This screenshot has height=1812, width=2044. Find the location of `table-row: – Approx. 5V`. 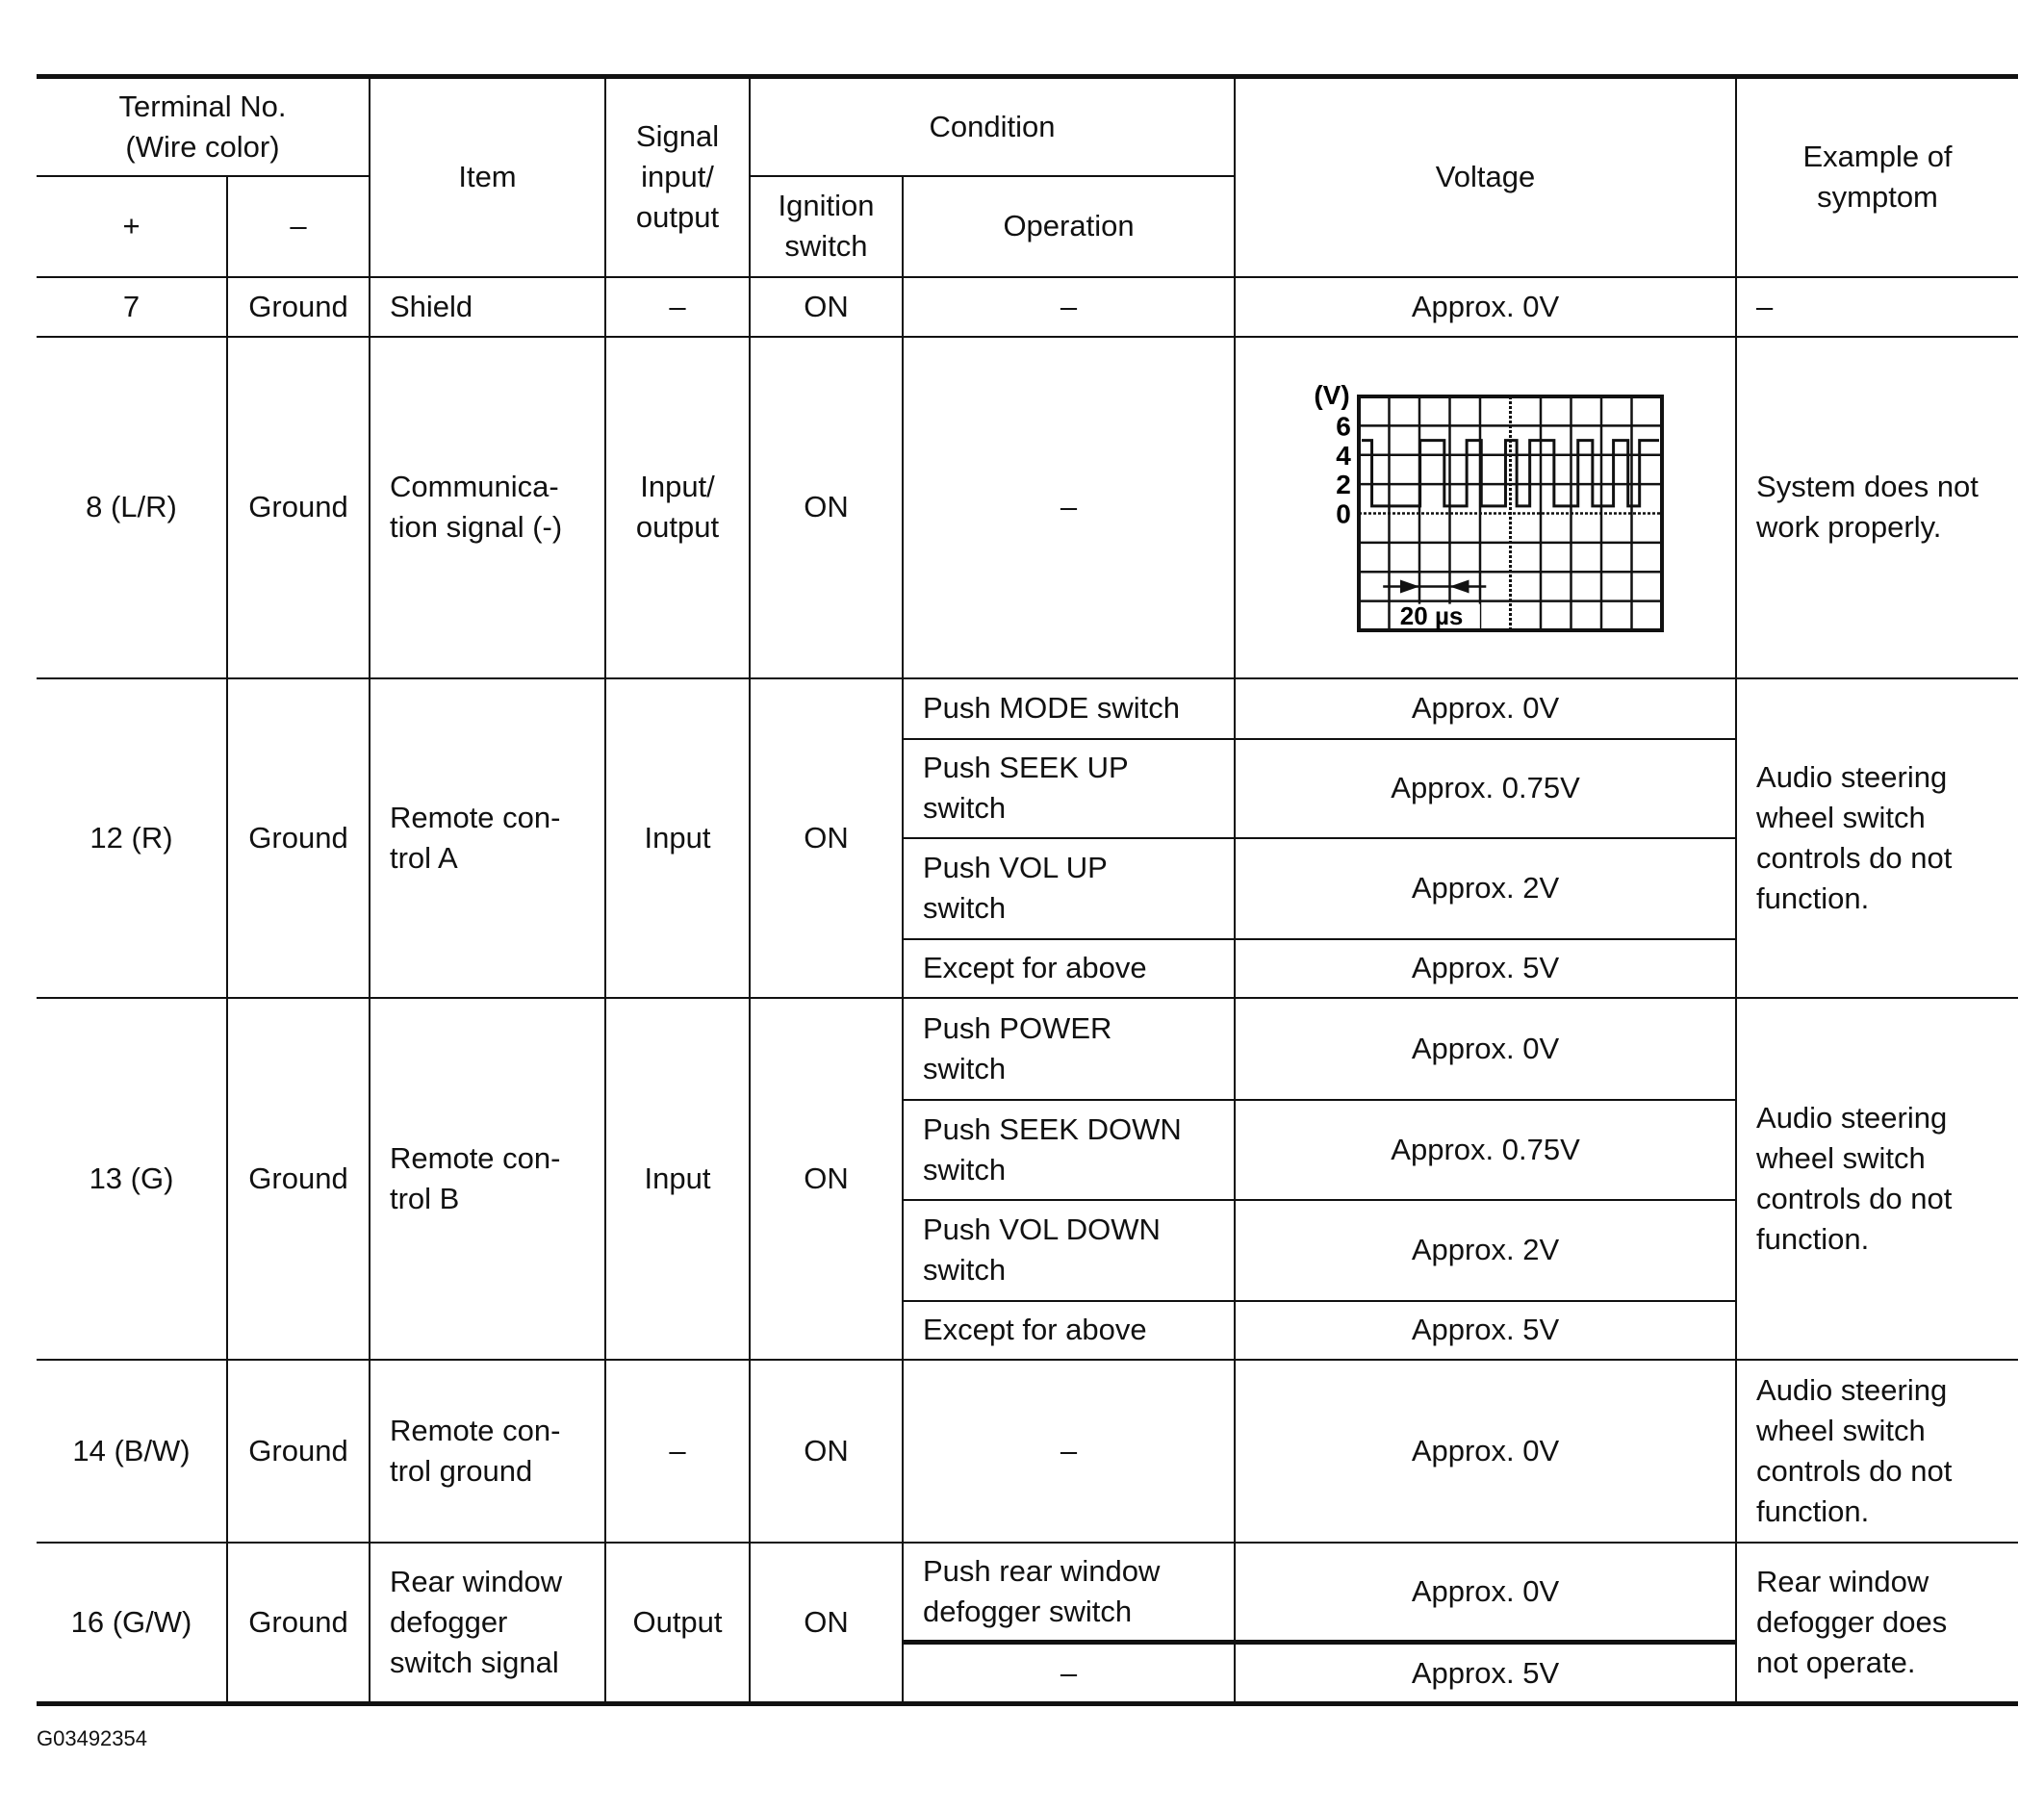

table-row: – Approx. 5V is located at coordinates (1027, 1673).